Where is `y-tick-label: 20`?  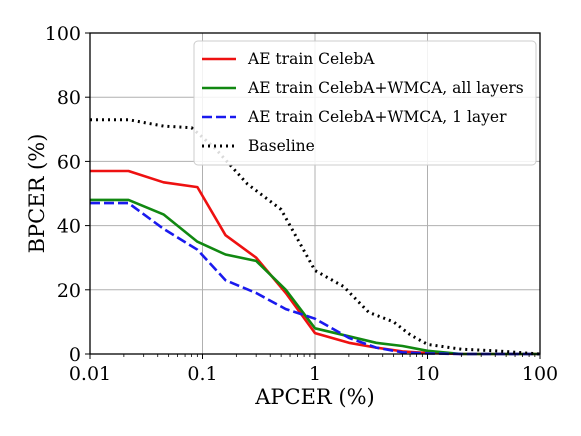 y-tick-label: 20 is located at coordinates (69, 291).